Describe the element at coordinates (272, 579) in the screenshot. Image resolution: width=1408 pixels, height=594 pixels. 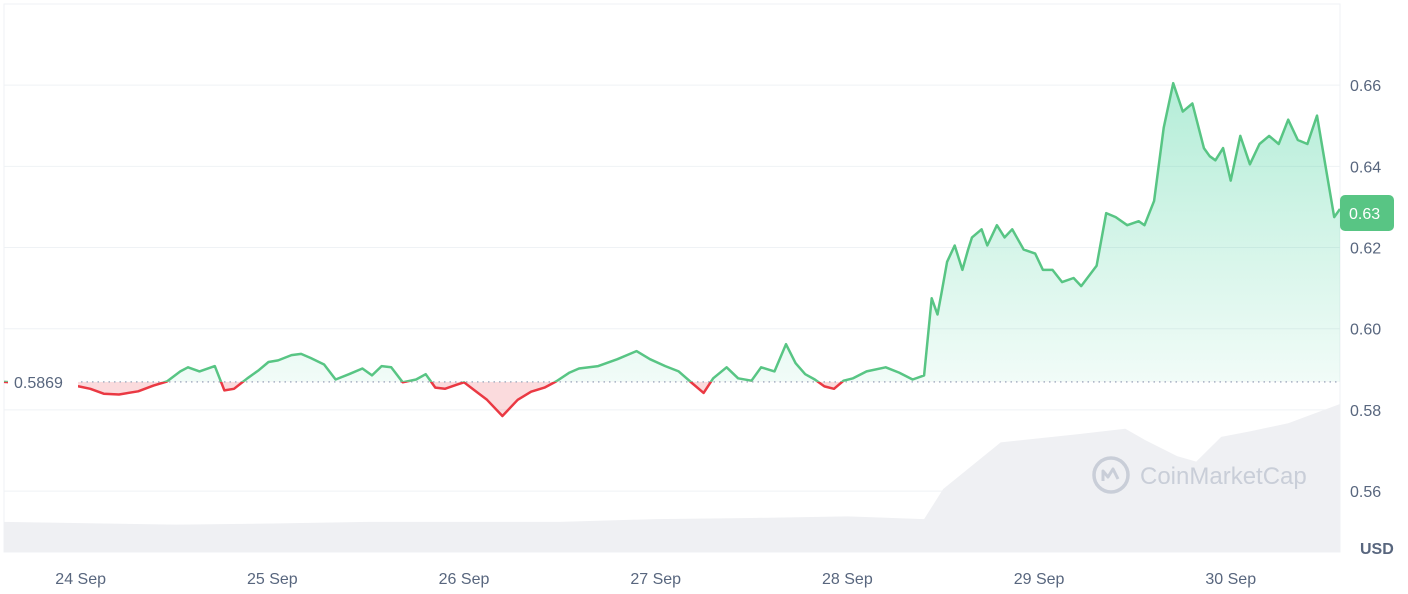
I see `x-tick-label: 25 Sep` at that location.